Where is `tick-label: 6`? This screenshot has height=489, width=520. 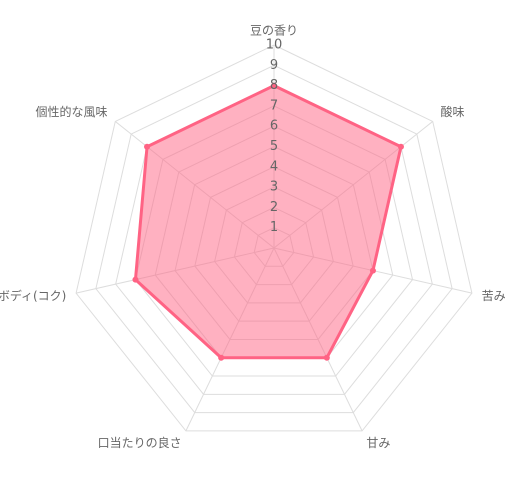 tick-label: 6 is located at coordinates (274, 126).